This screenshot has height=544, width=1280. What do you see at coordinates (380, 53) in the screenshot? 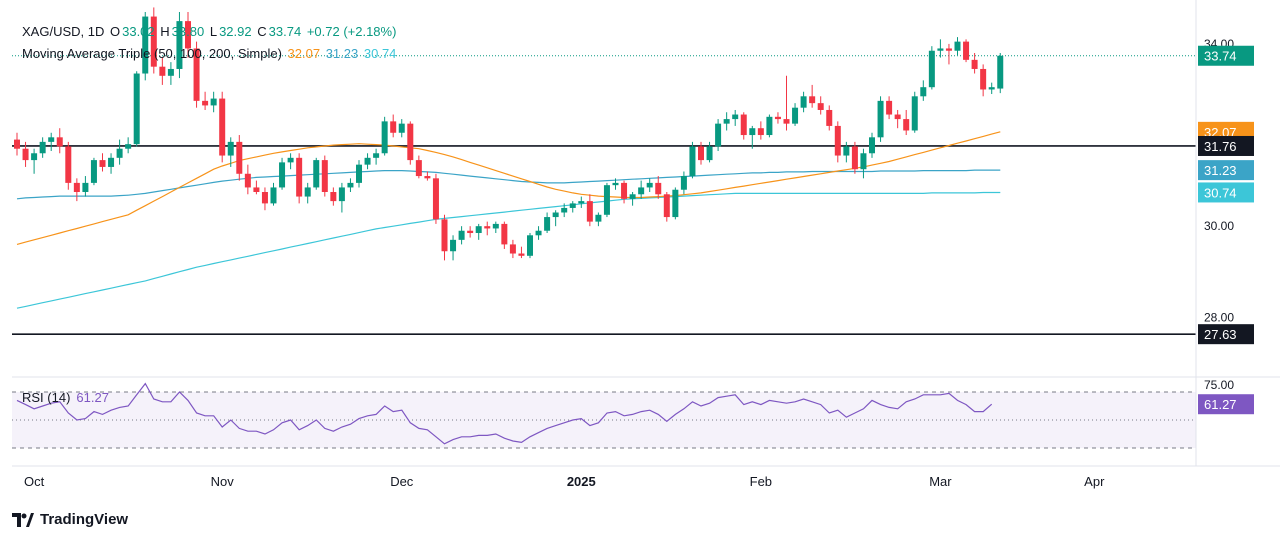
I see `ma200-value: 30.74` at bounding box center [380, 53].